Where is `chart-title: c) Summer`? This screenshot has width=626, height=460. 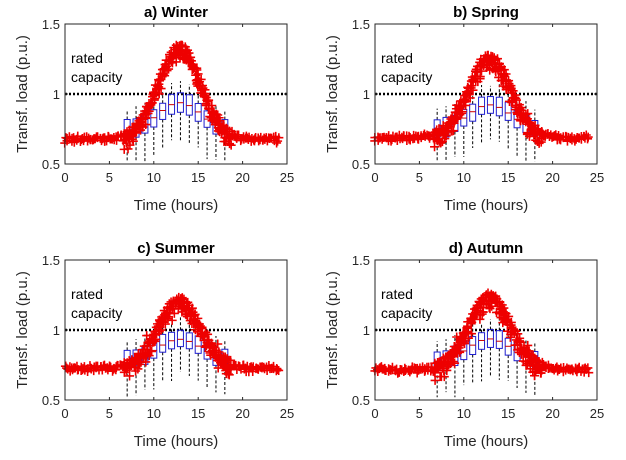
chart-title: c) Summer is located at coordinates (176, 248).